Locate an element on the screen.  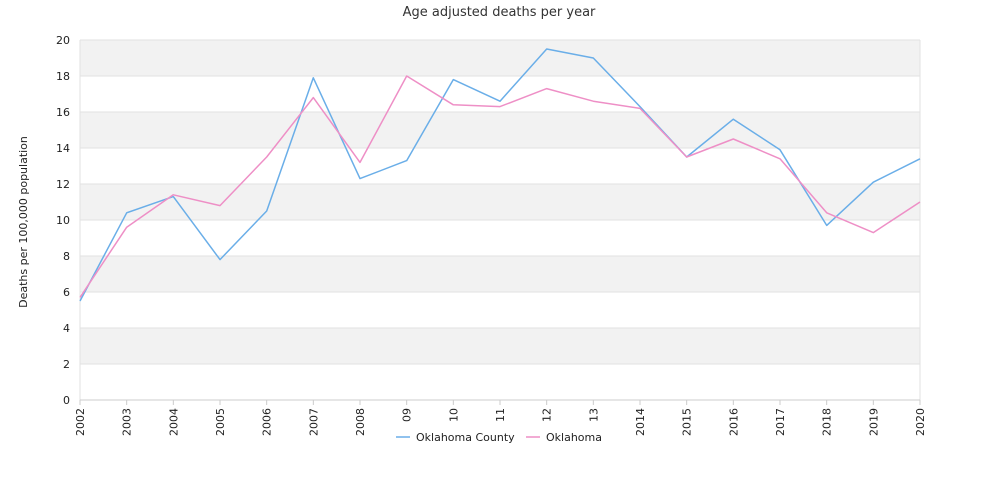
y-tick-label: 8 is located at coordinates (66, 256).